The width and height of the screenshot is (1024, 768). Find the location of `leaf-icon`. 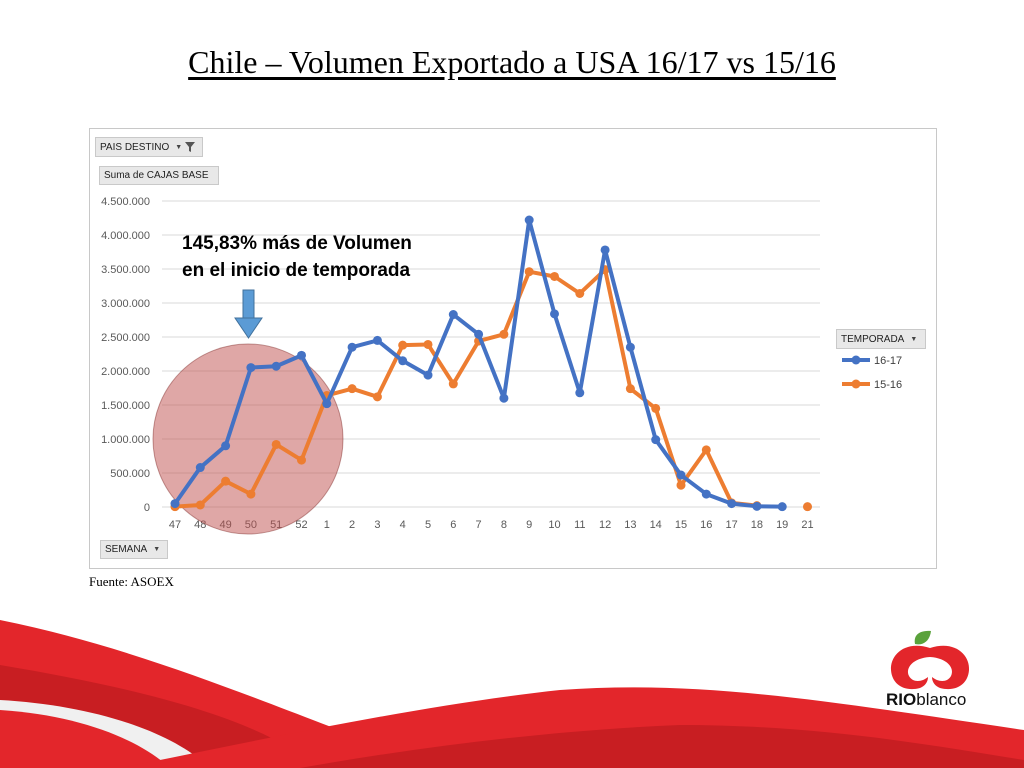

leaf-icon is located at coordinates (922, 637).